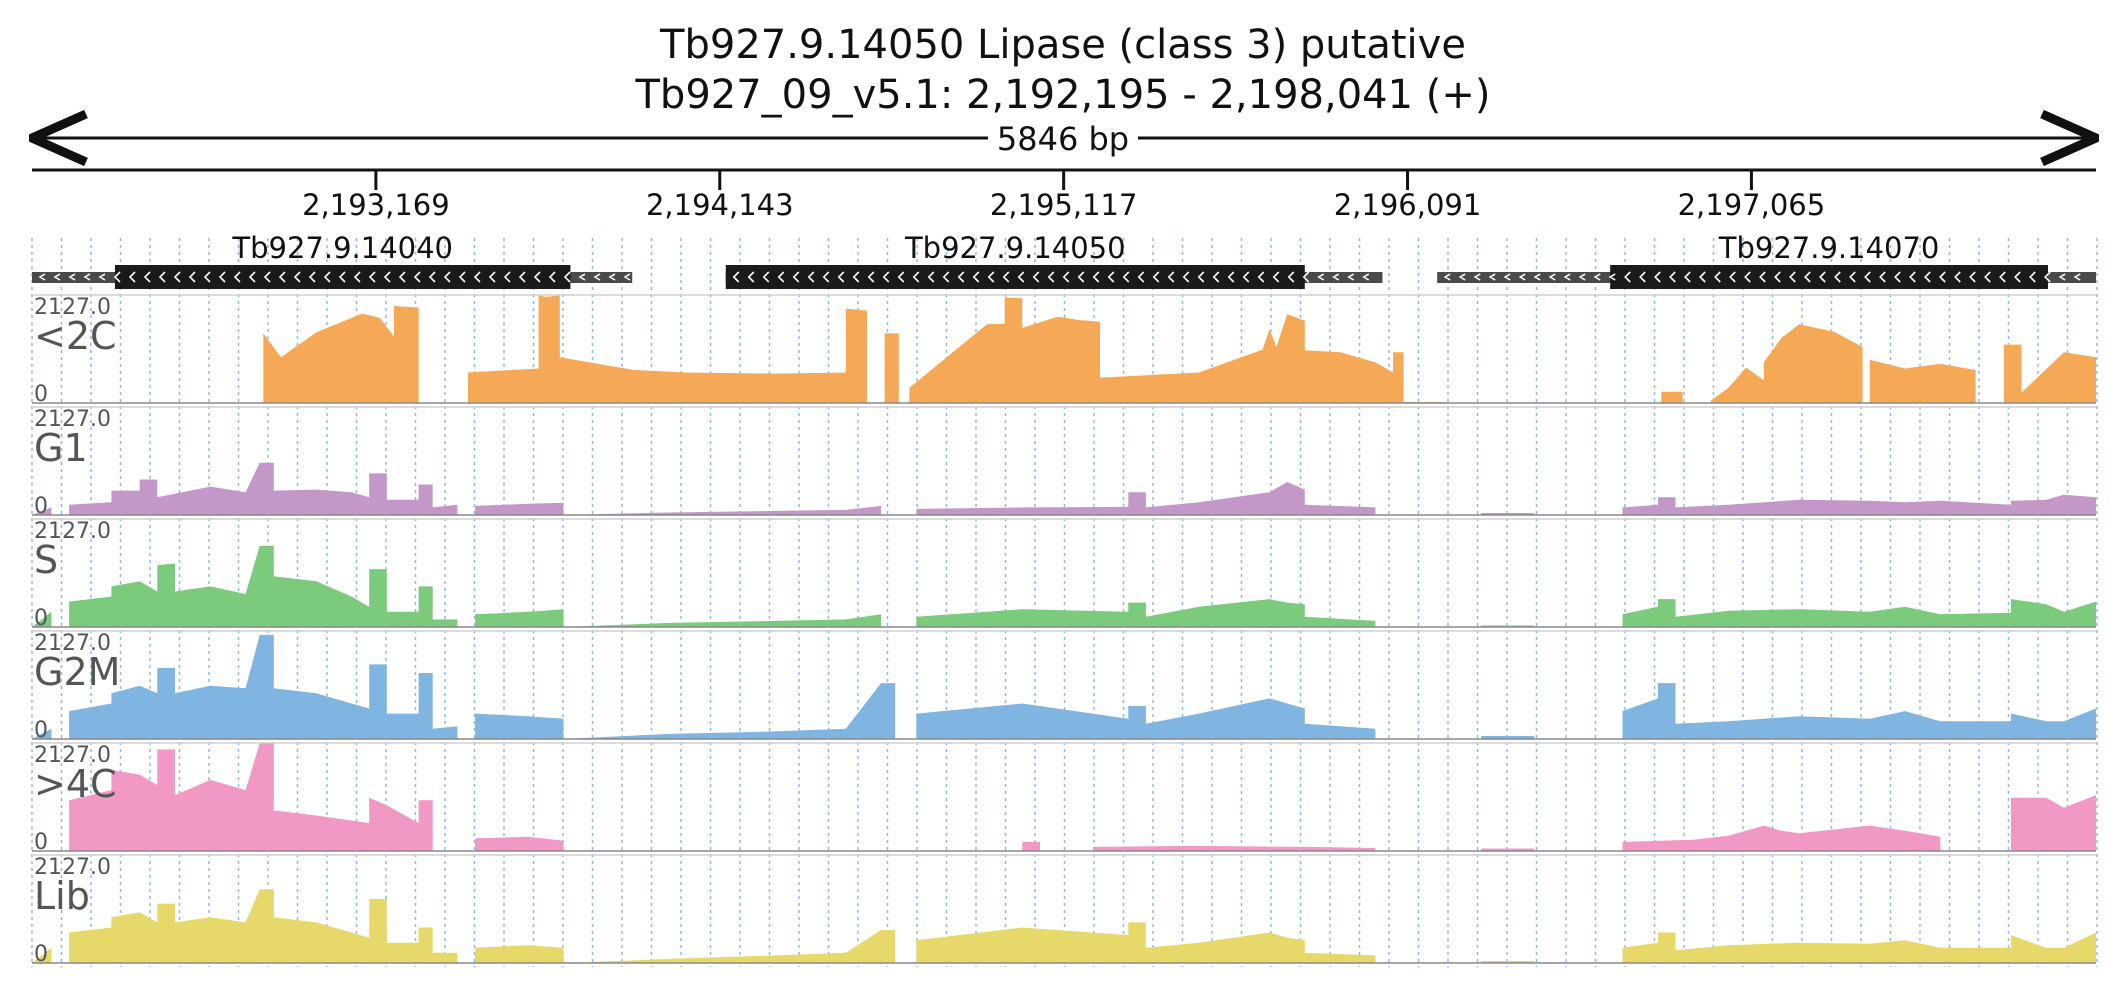 The image size is (2126, 1000). I want to click on span-indicator: 5846 bp, so click(1064, 139).